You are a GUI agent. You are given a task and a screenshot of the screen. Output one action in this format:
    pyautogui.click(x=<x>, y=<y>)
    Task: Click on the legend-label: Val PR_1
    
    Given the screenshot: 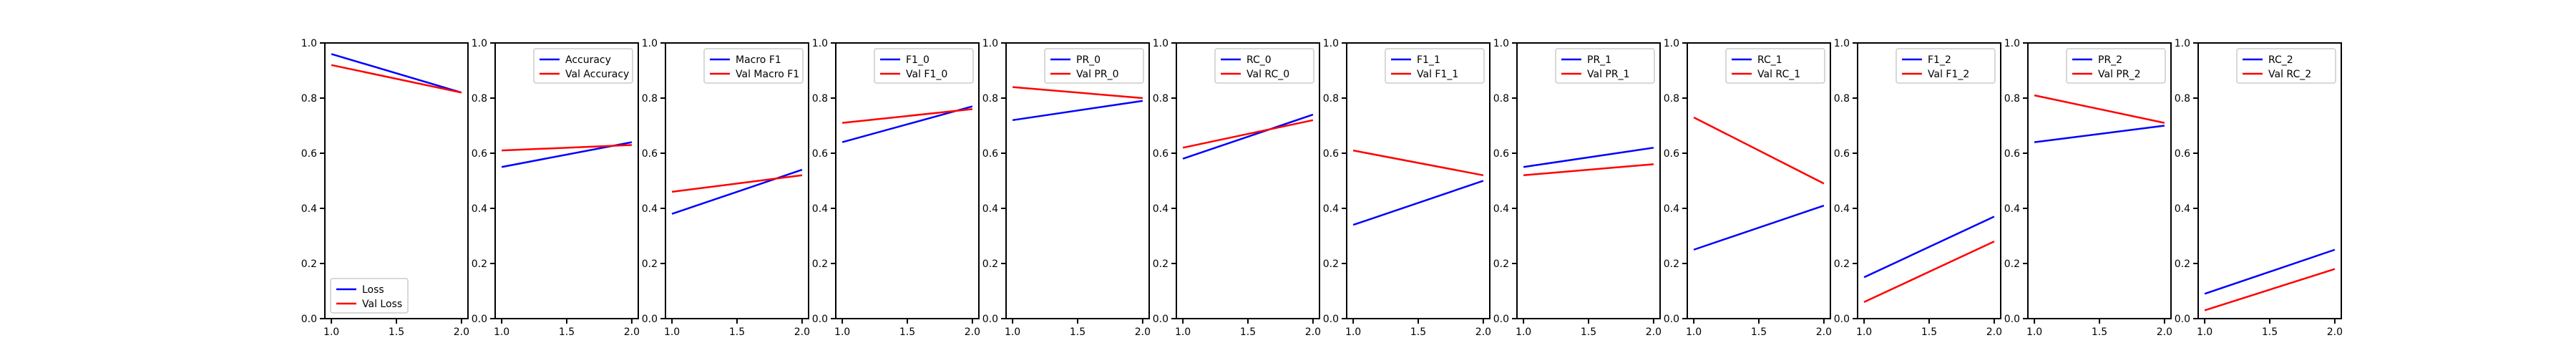 What is the action you would take?
    pyautogui.click(x=1608, y=74)
    